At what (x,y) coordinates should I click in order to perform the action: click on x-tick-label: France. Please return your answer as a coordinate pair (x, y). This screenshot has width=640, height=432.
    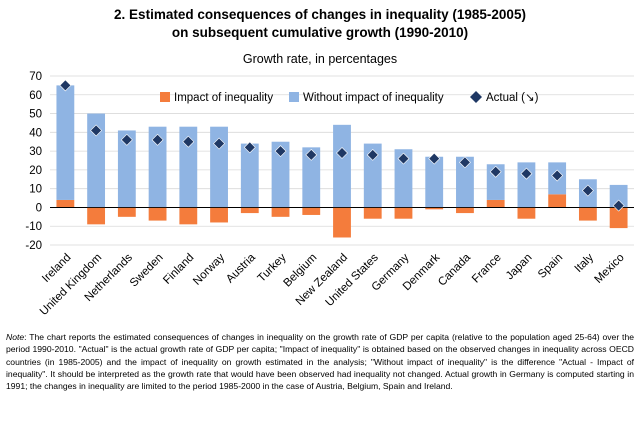
    Looking at the image, I should click on (487, 269).